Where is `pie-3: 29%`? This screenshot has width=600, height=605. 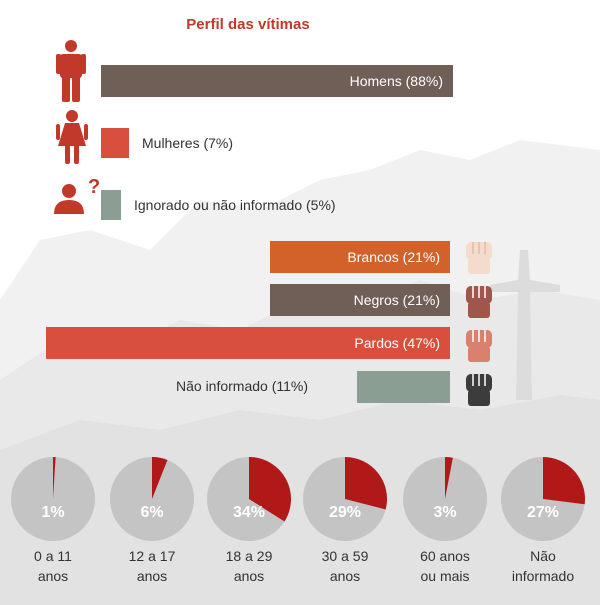 pie-3: 29% is located at coordinates (345, 499).